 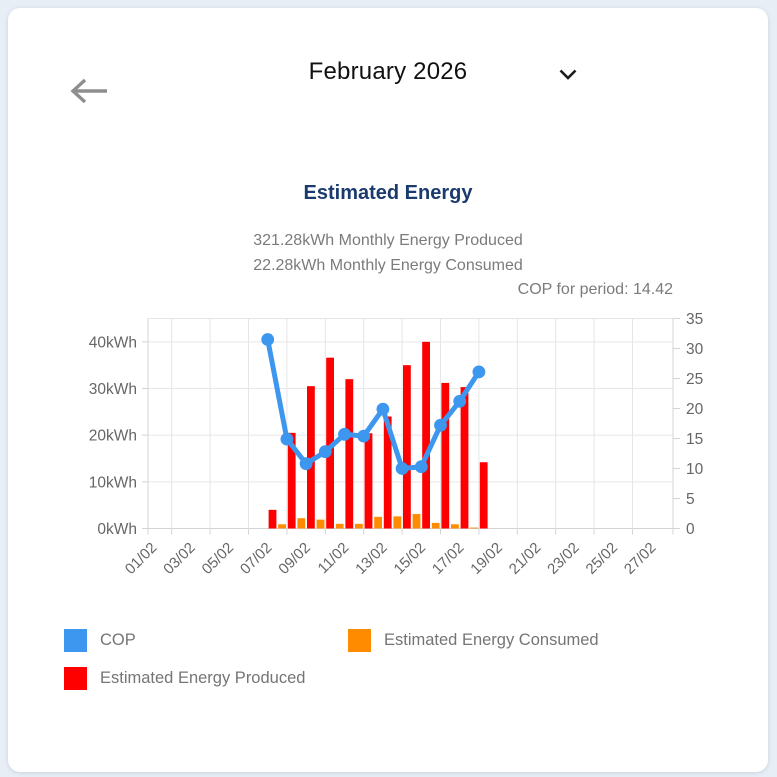 What do you see at coordinates (694, 379) in the screenshot?
I see `right-axis-tick-label: 25` at bounding box center [694, 379].